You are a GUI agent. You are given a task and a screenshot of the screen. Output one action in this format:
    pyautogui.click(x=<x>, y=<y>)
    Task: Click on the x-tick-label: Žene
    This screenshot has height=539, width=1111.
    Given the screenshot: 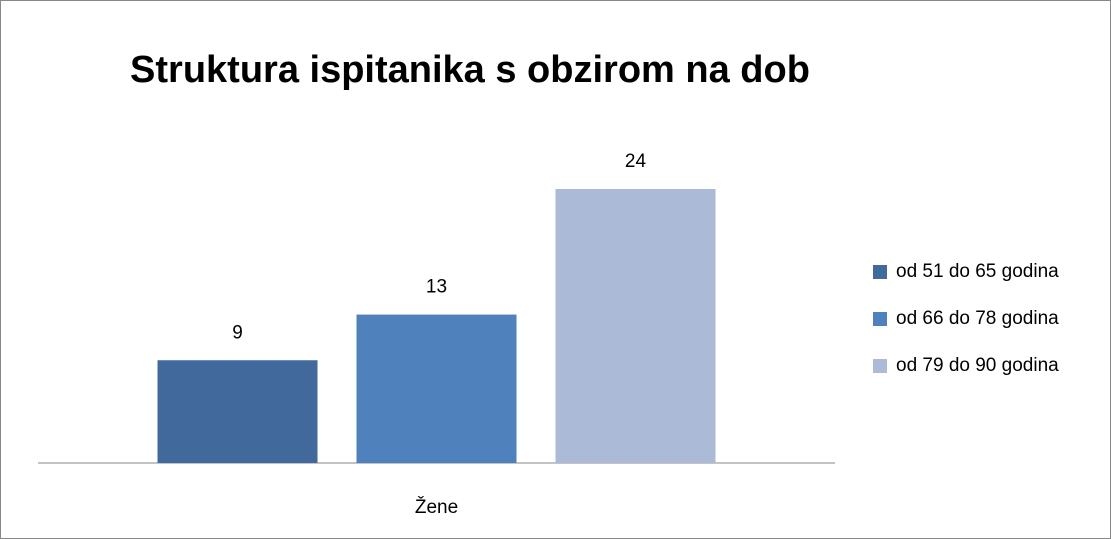 What is the action you would take?
    pyautogui.click(x=436, y=507)
    